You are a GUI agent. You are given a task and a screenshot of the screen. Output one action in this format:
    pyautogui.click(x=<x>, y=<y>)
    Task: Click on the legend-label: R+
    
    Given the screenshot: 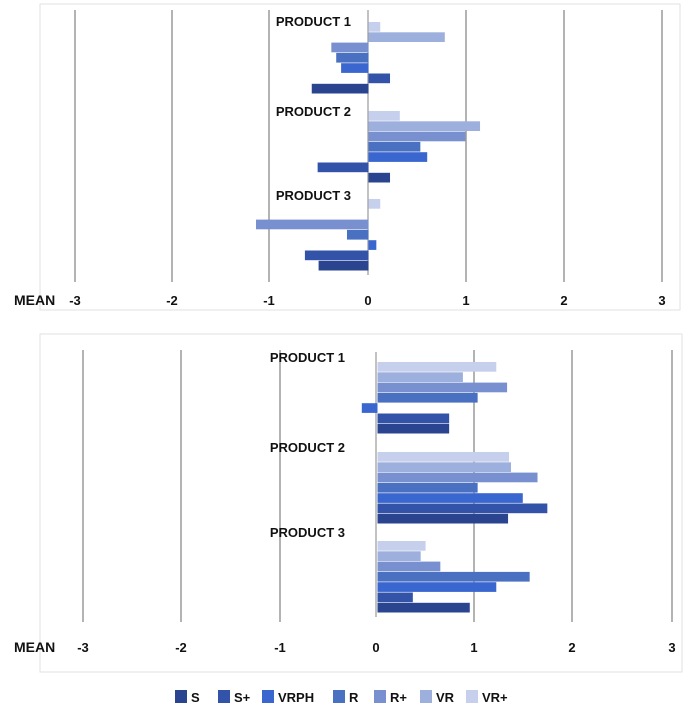 What is the action you would take?
    pyautogui.click(x=398, y=697)
    